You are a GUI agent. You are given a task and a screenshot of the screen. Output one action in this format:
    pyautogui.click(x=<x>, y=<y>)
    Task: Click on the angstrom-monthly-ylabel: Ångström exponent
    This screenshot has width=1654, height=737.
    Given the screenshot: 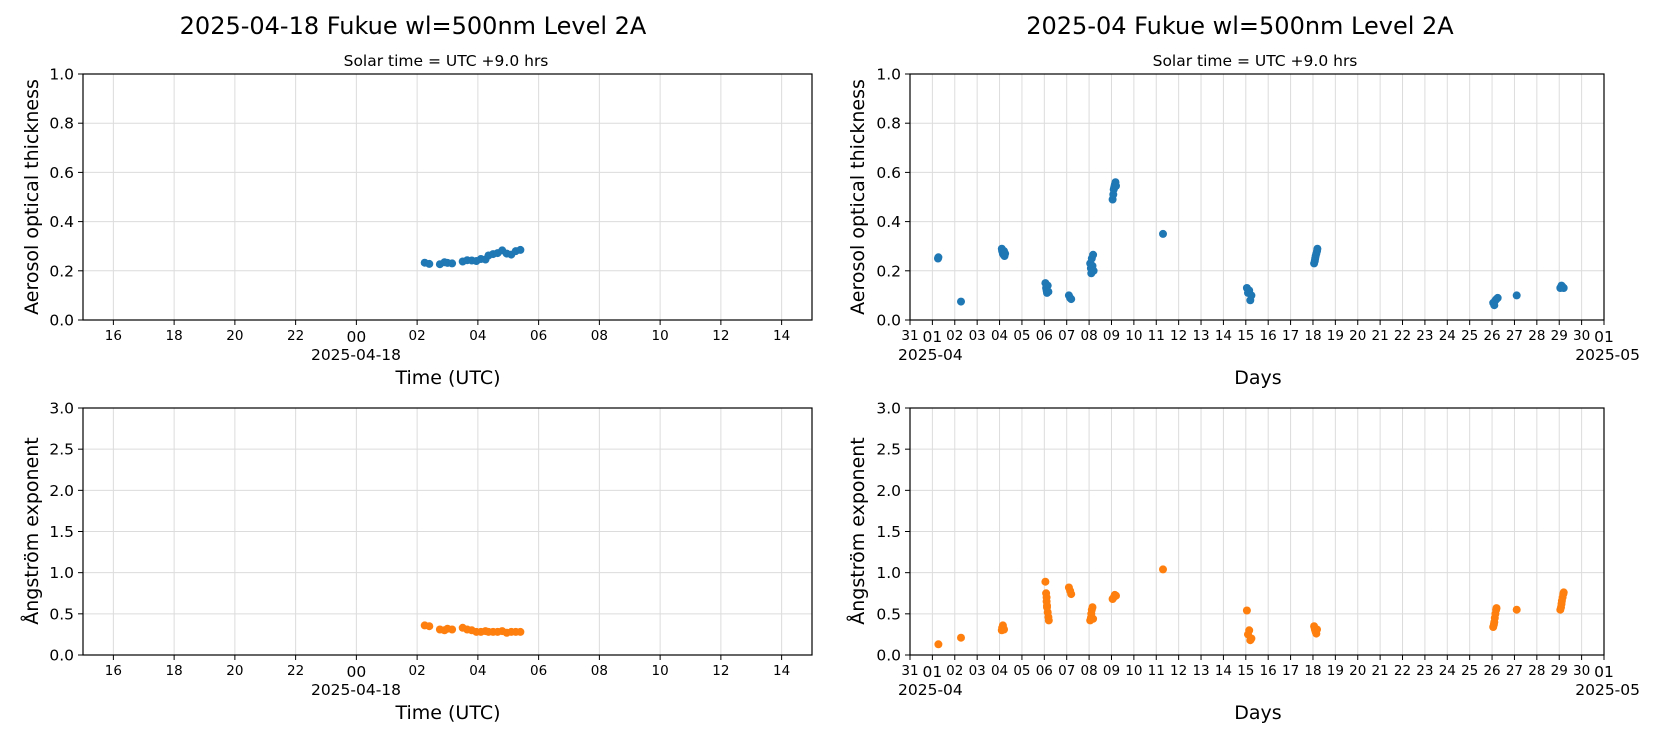 What is the action you would take?
    pyautogui.click(x=857, y=531)
    